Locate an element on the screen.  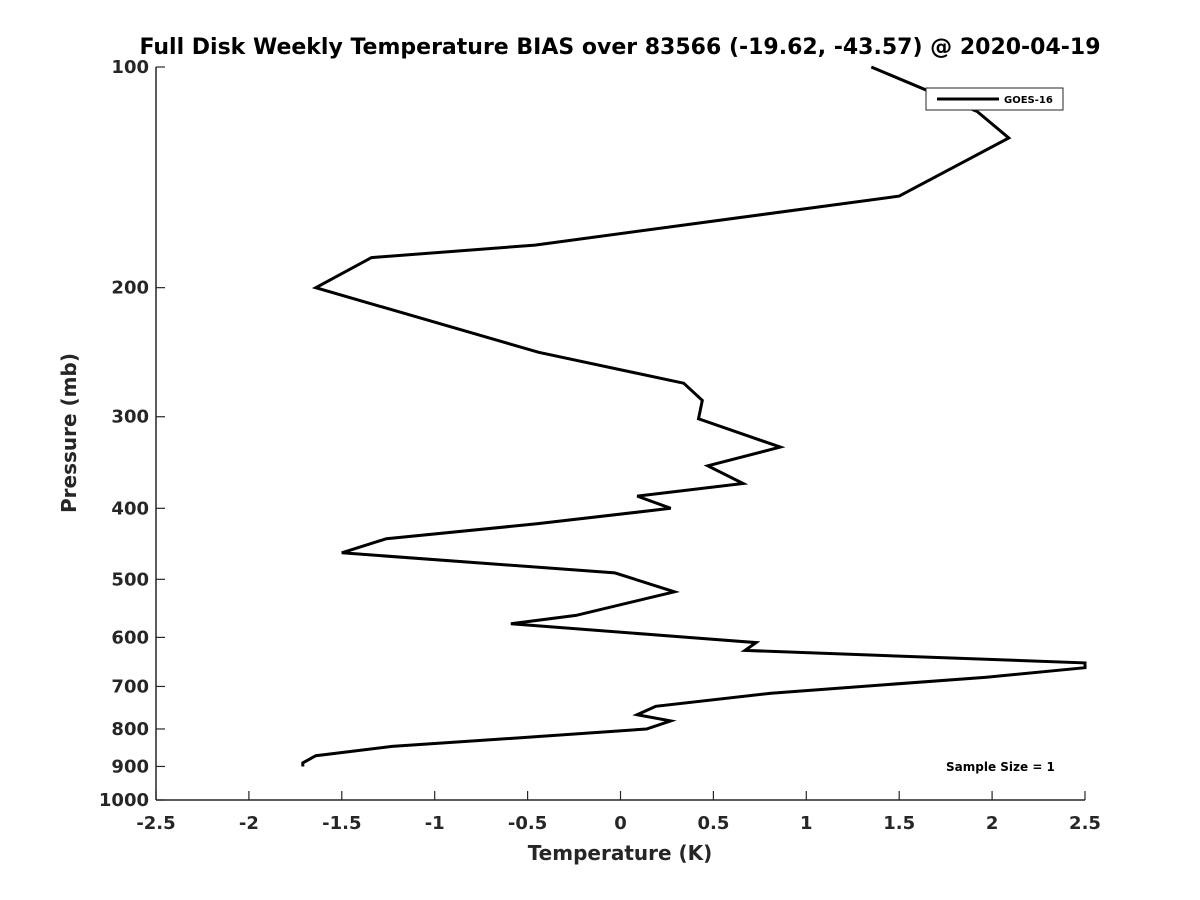
x-tick-label: 0 is located at coordinates (620, 823).